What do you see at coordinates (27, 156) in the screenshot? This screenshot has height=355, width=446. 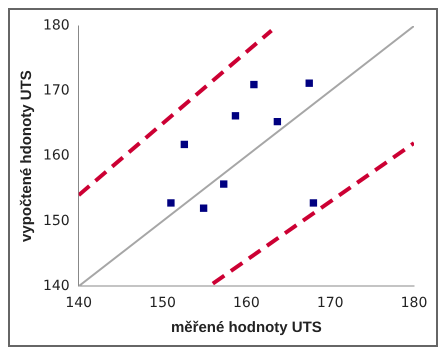 I see `y-axis-title: vypočtené hdonoty UTS` at bounding box center [27, 156].